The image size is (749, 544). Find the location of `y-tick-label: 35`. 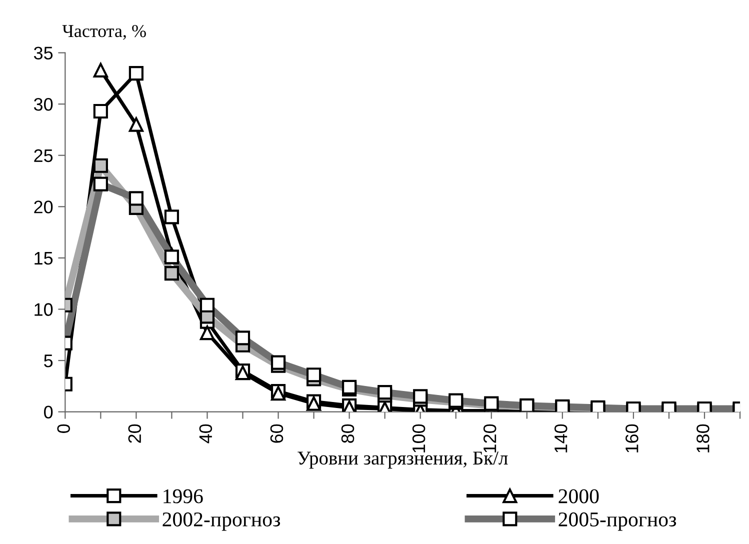

y-tick-label: 35 is located at coordinates (43, 53).